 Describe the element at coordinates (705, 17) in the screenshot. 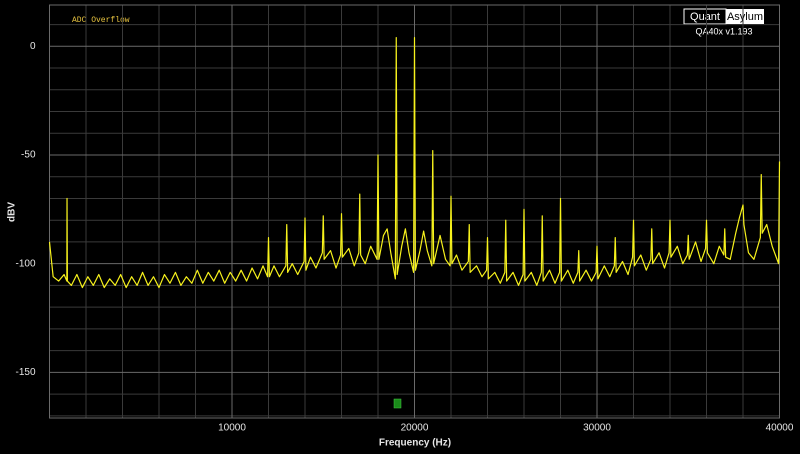

I see `logo-left: Quant` at that location.